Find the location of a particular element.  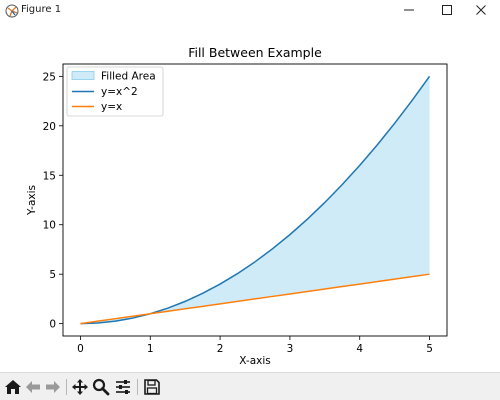

floppy-disk-icon is located at coordinates (152, 387).